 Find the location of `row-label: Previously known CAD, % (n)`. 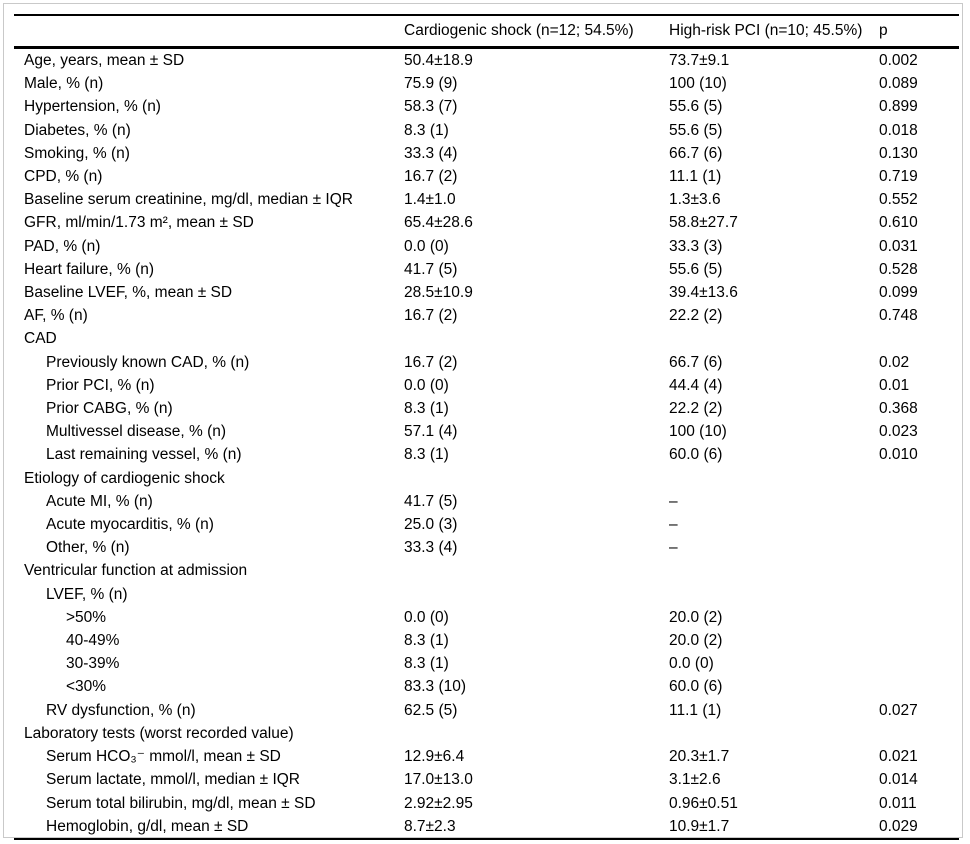

row-label: Previously known CAD, % (n) is located at coordinates (148, 362).